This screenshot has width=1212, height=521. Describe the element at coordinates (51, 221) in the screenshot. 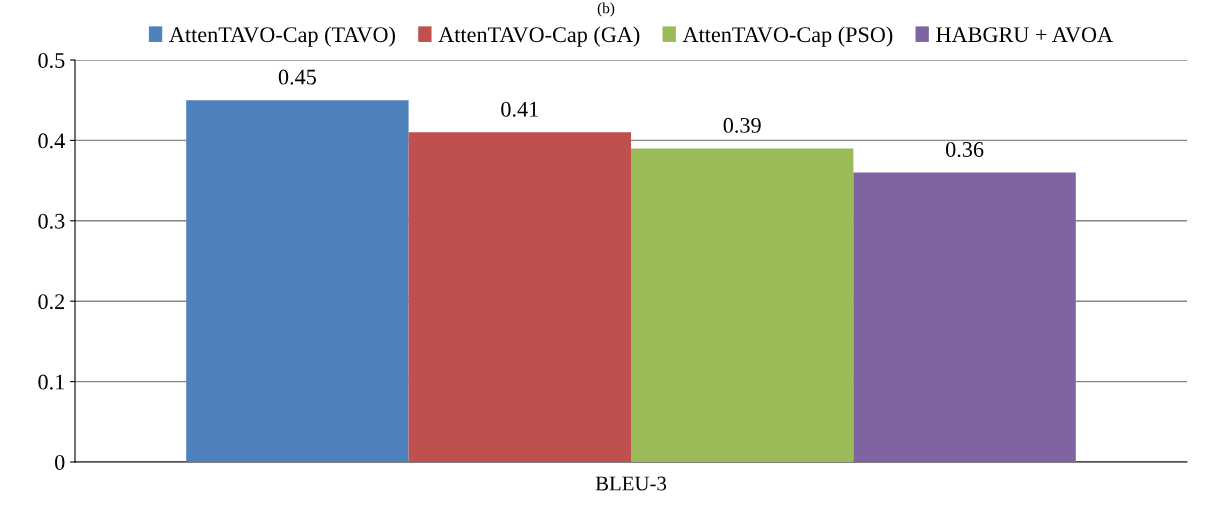

I see `y-tick-label: 0.3` at that location.